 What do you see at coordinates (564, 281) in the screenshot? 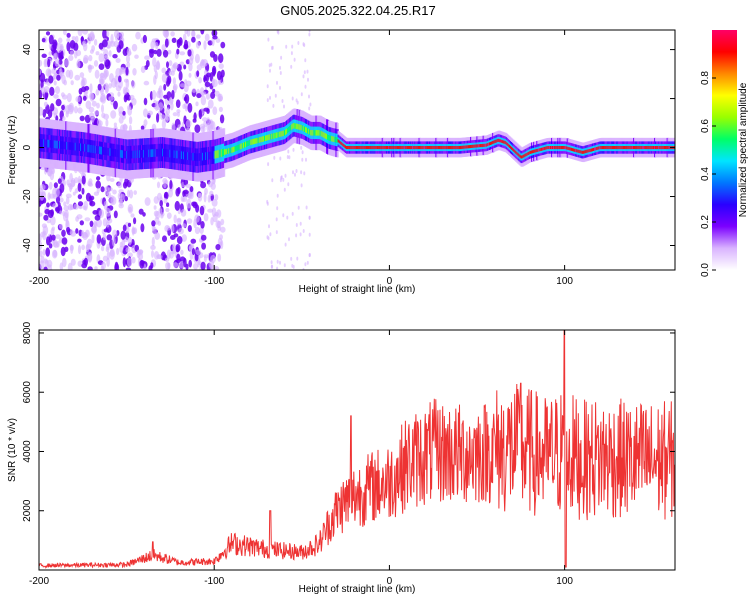
I see `x-tick-label: 100` at bounding box center [564, 281].